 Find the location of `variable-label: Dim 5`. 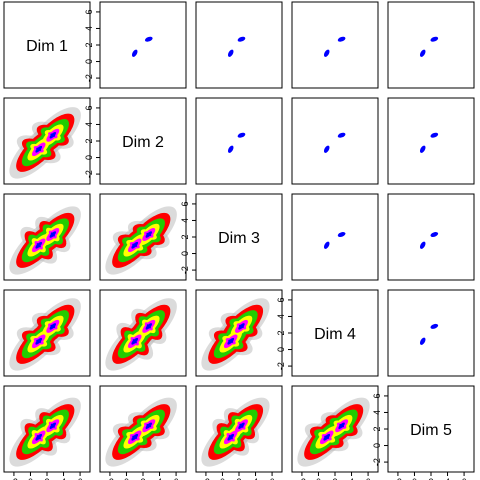

variable-label: Dim 5 is located at coordinates (431, 430).